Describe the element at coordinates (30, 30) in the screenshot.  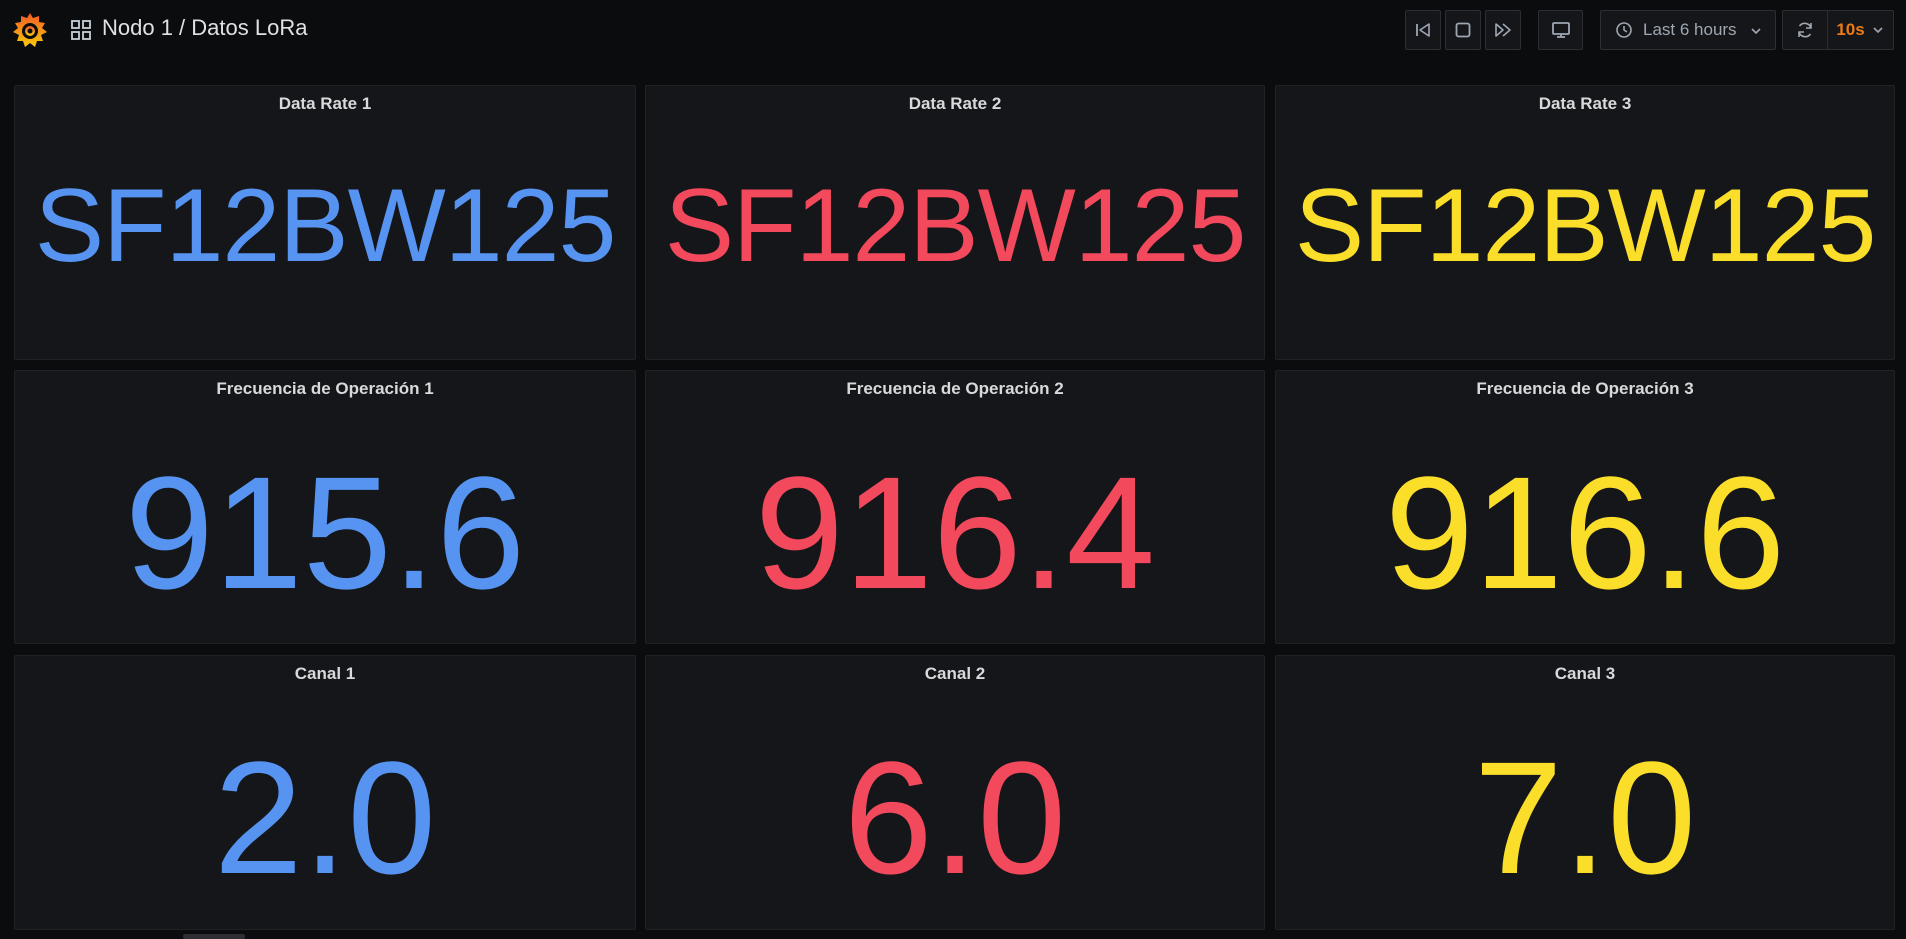
I see `grafana-logo-icon` at that location.